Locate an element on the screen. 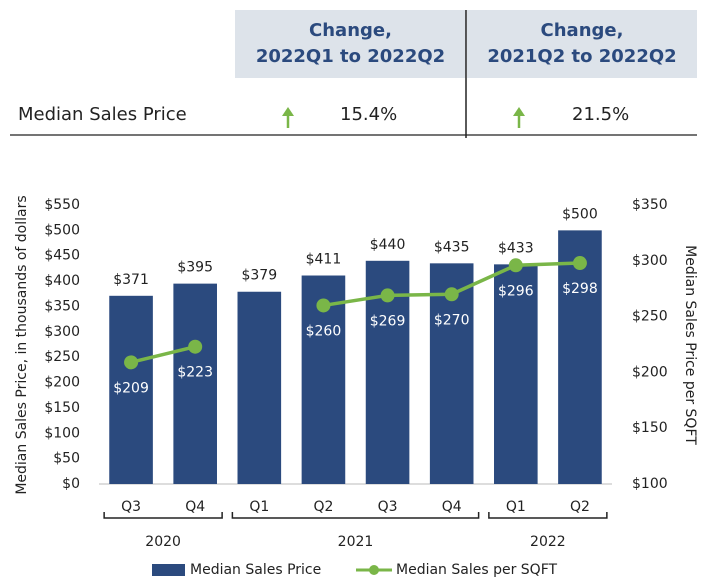  y-tick-label: $450 is located at coordinates (62, 256).